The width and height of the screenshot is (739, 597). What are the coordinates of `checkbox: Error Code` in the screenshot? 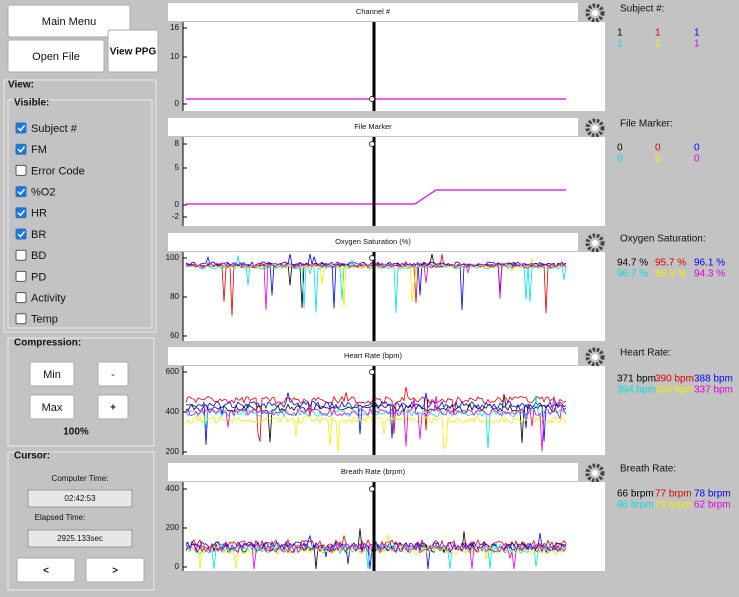 It's located at (50, 170).